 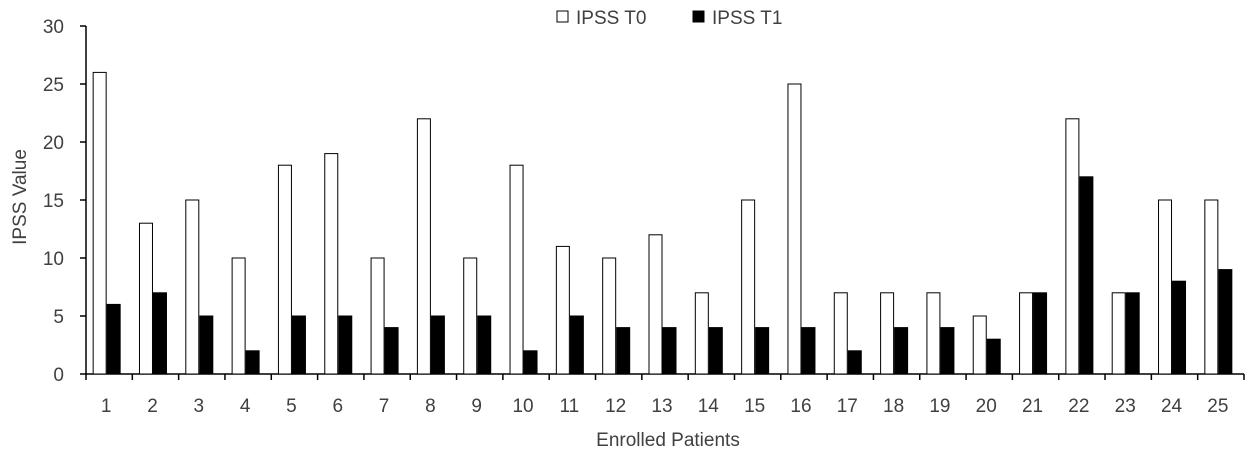 What do you see at coordinates (562, 16) in the screenshot?
I see `legend-swatch-t0` at bounding box center [562, 16].